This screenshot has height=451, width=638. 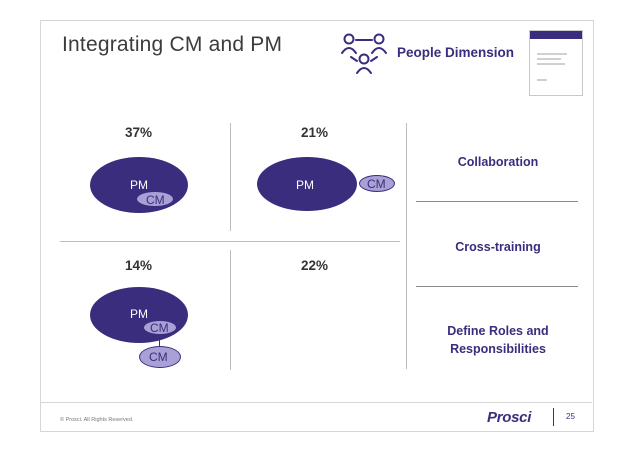 What do you see at coordinates (498, 340) in the screenshot?
I see `practice-define-roles: Define Roles and Responsibilities` at bounding box center [498, 340].